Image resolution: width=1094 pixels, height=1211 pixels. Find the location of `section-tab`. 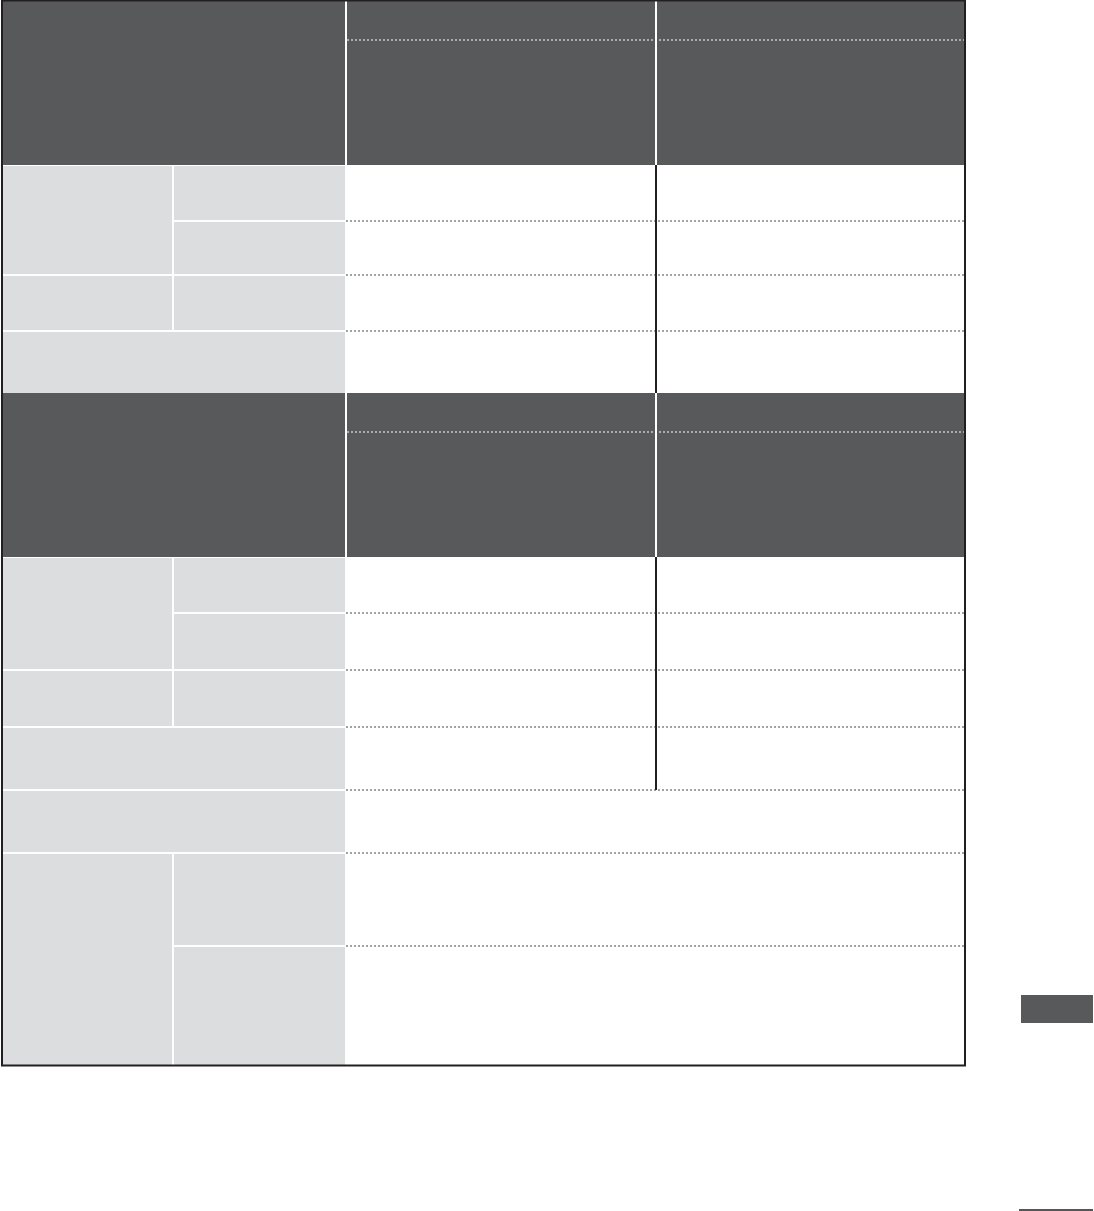

section-tab is located at coordinates (1057, 1009).